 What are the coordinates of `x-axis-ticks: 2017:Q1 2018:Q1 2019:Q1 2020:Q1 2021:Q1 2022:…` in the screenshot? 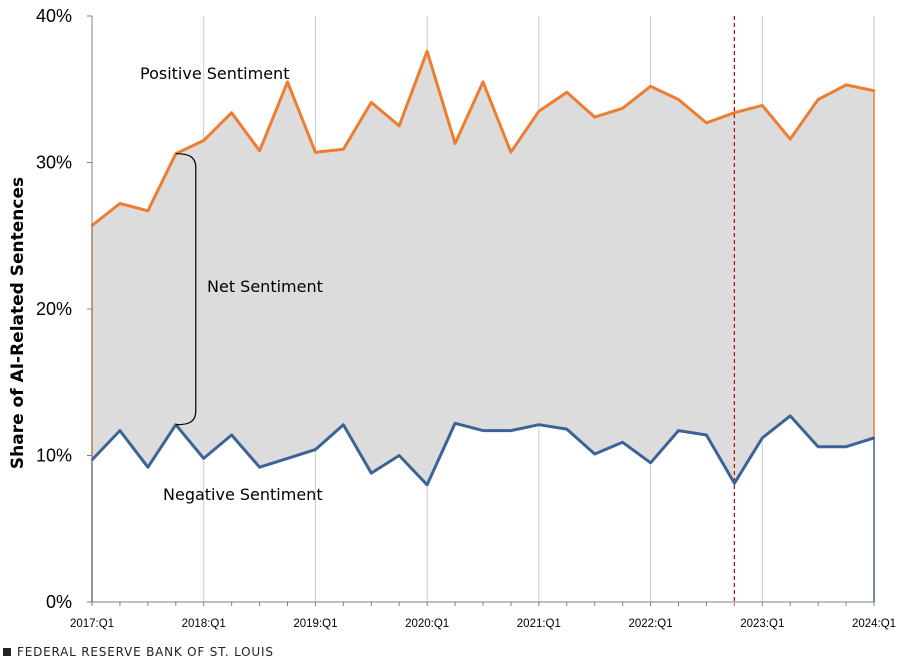 It's located at (483, 616).